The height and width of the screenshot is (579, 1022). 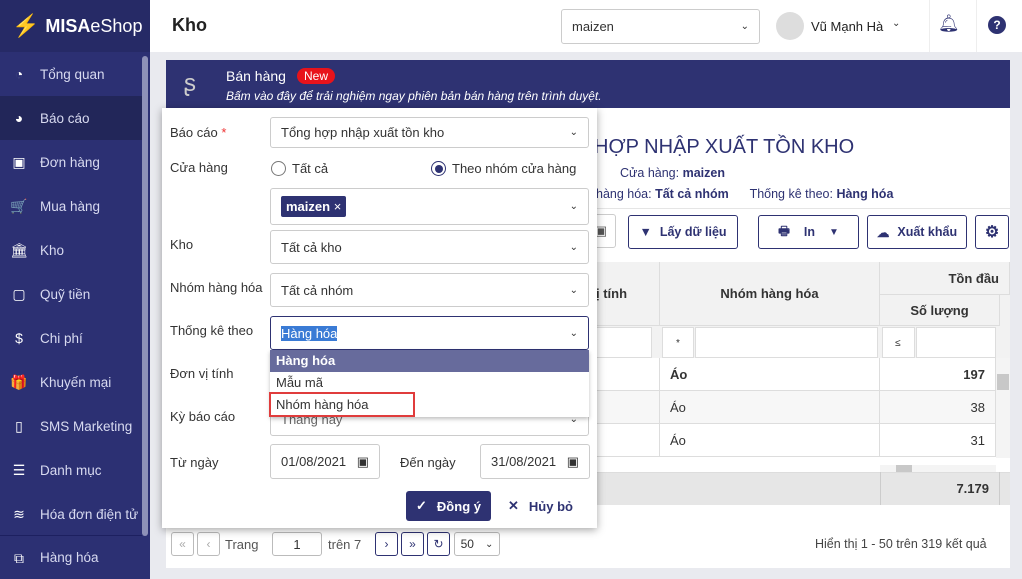 I want to click on from-date-value: 01/08/2021, so click(x=314, y=461).